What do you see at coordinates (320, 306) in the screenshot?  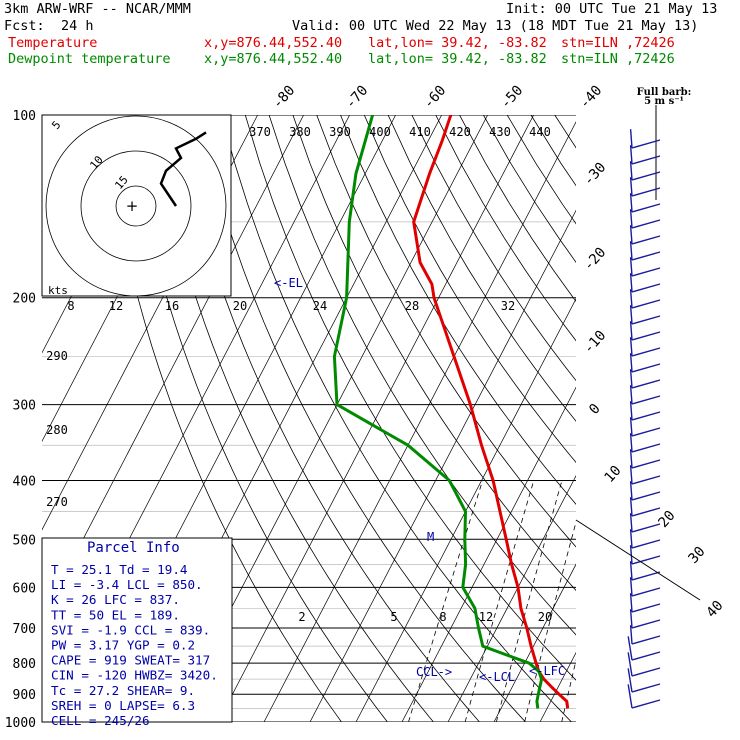 I see `speed-label: 24` at bounding box center [320, 306].